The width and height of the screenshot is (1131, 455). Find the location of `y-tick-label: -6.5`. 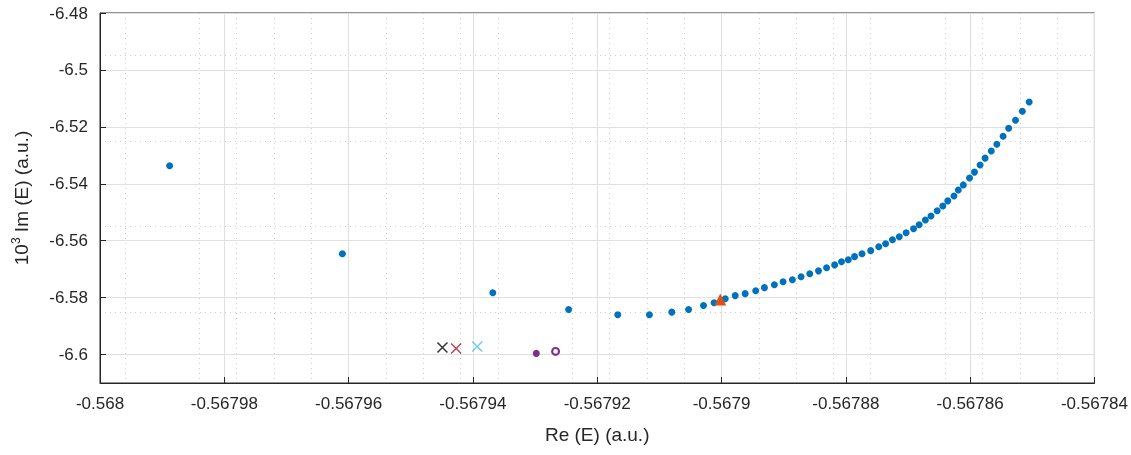

y-tick-label: -6.5 is located at coordinates (73, 70).